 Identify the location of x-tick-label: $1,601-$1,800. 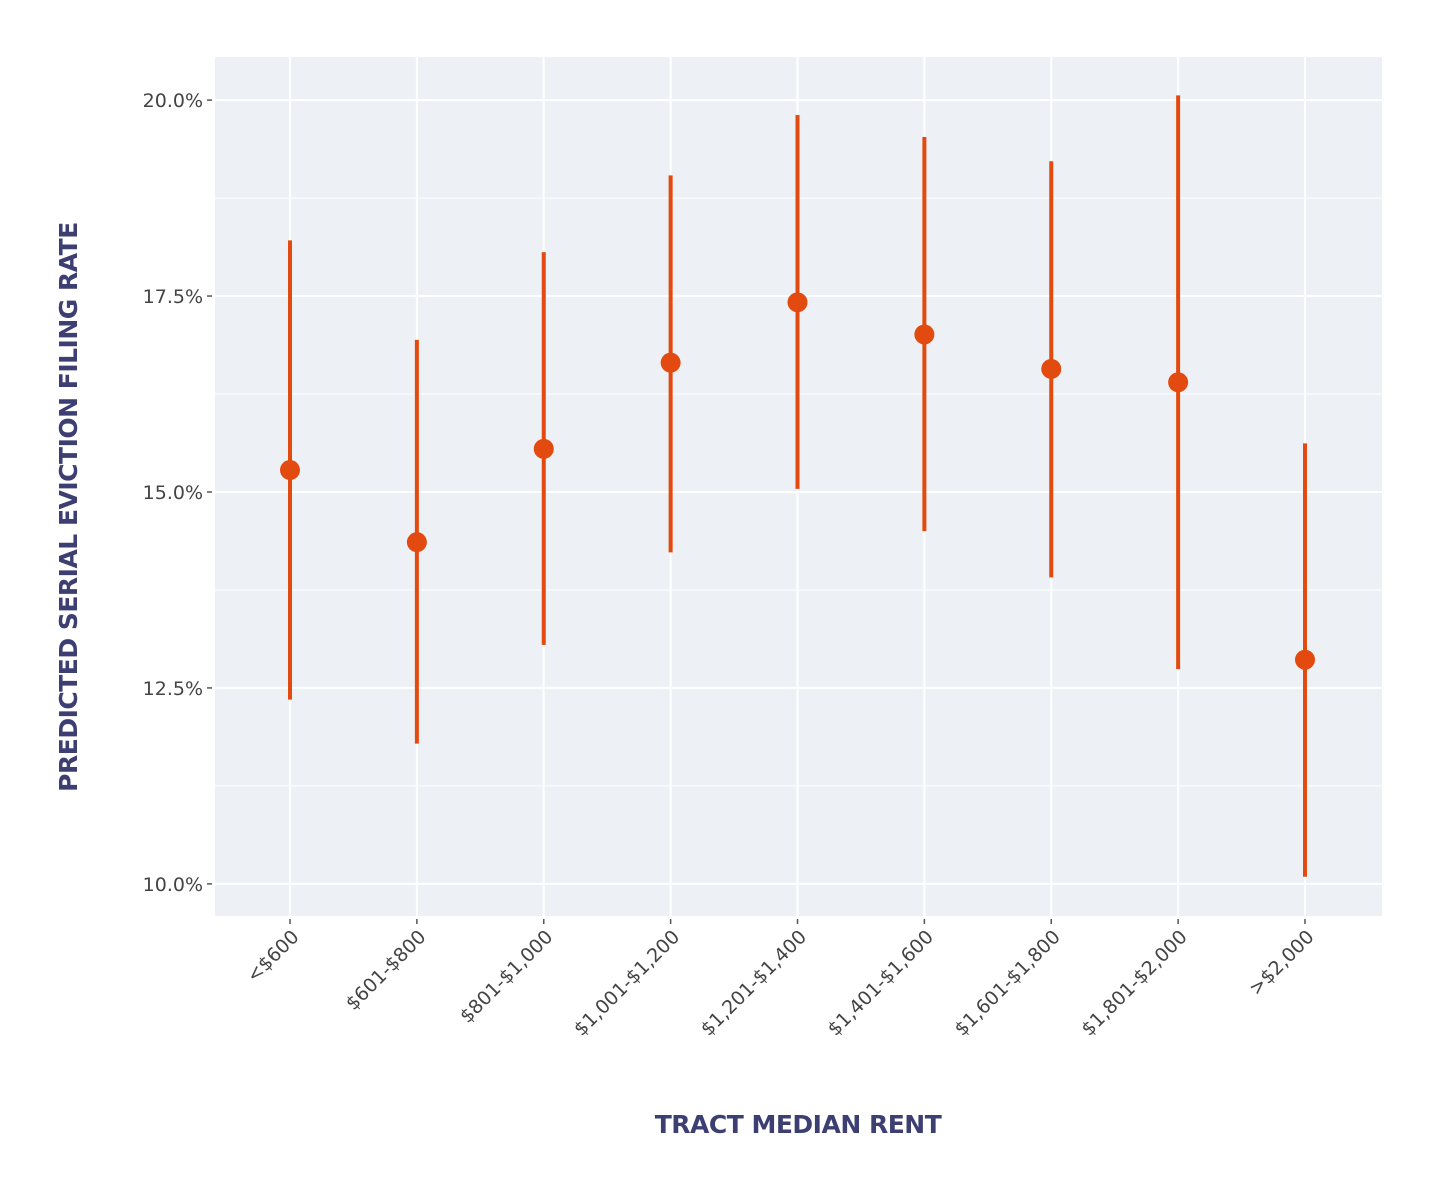
(1007, 983).